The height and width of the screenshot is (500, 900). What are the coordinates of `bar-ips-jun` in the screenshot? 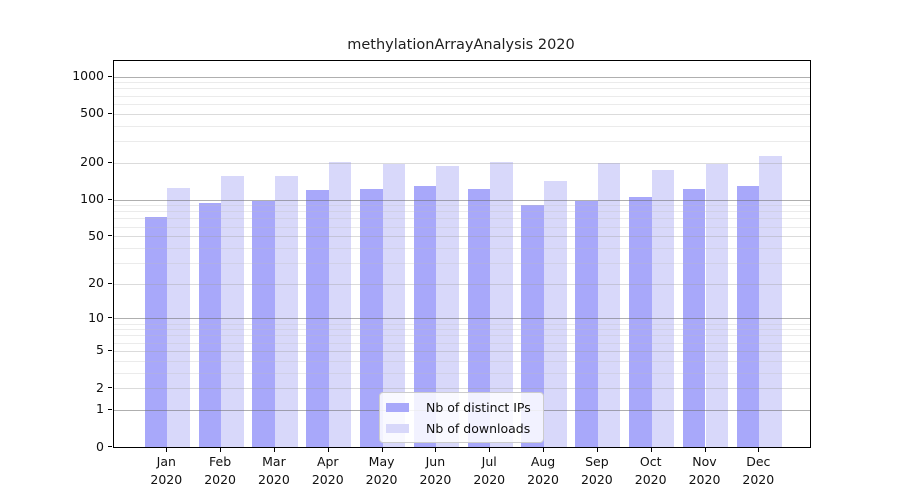 It's located at (425, 316).